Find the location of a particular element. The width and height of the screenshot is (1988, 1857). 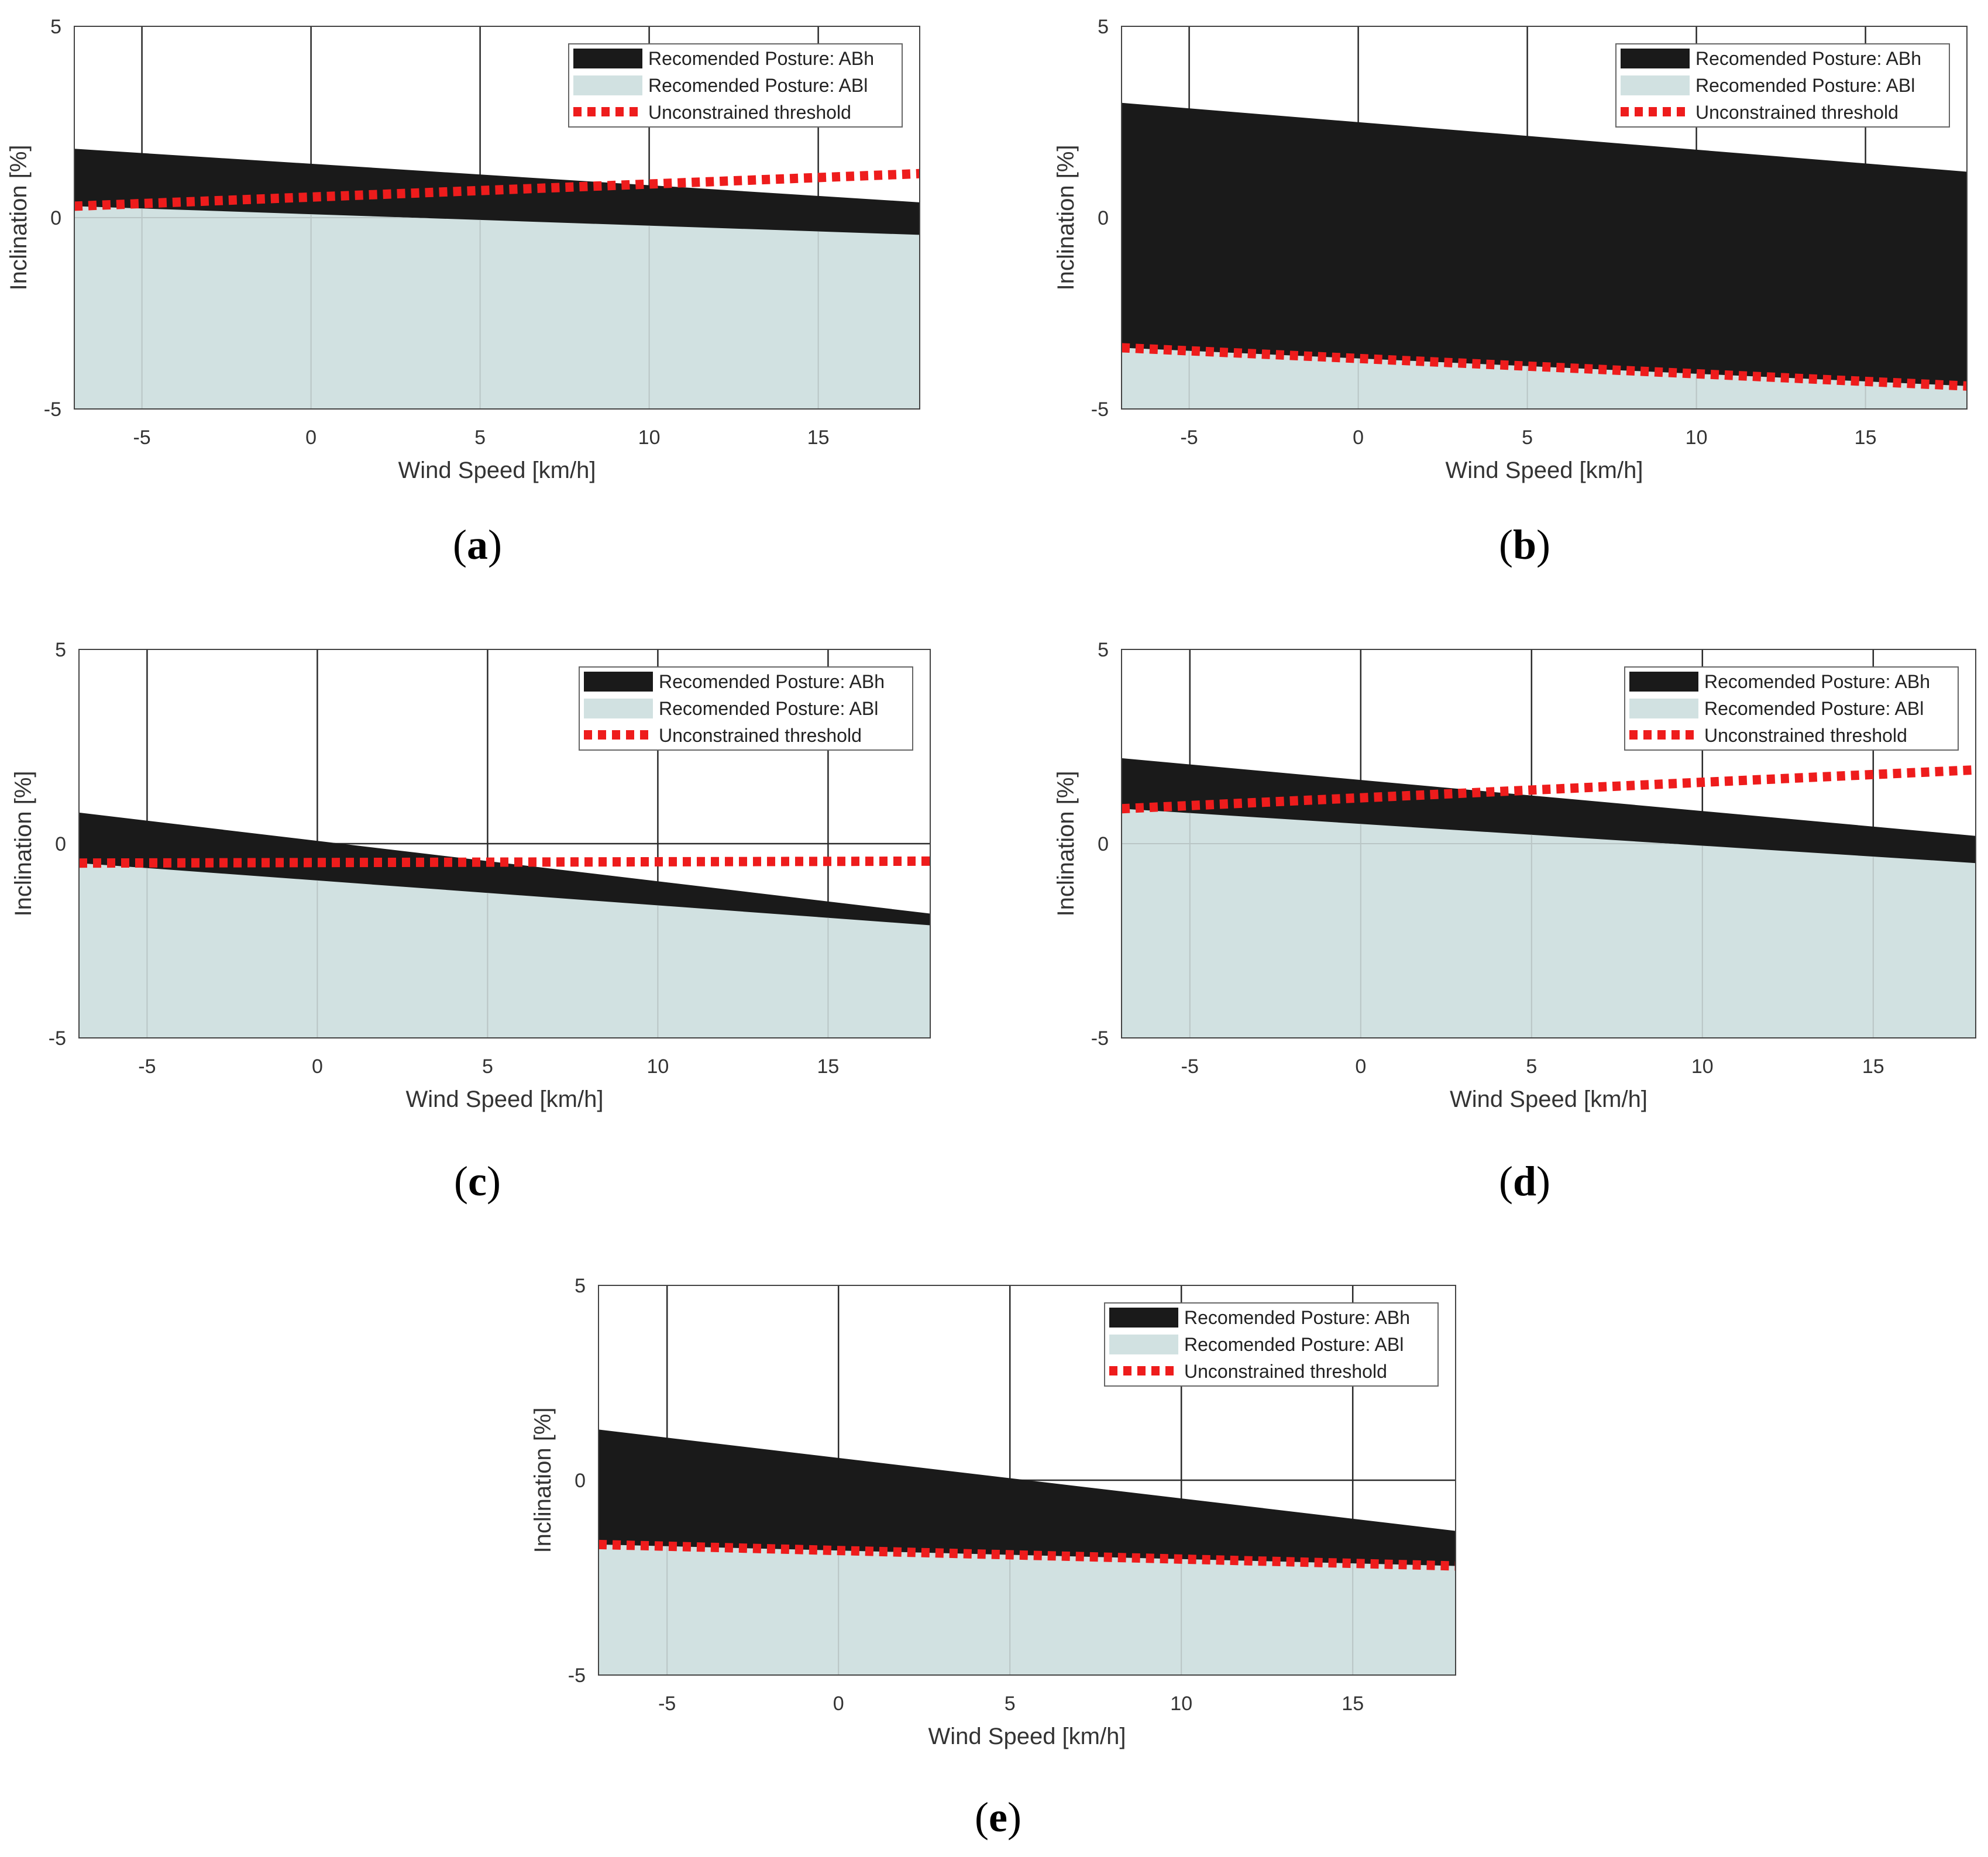

panel-label-e: (e) is located at coordinates (998, 1817).